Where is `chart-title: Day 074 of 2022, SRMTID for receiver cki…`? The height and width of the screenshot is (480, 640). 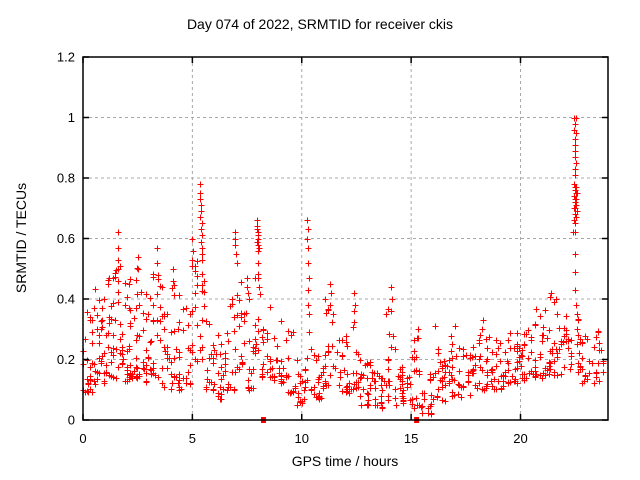
chart-title: Day 074 of 2022, SRMTID for receiver cki… is located at coordinates (320, 24).